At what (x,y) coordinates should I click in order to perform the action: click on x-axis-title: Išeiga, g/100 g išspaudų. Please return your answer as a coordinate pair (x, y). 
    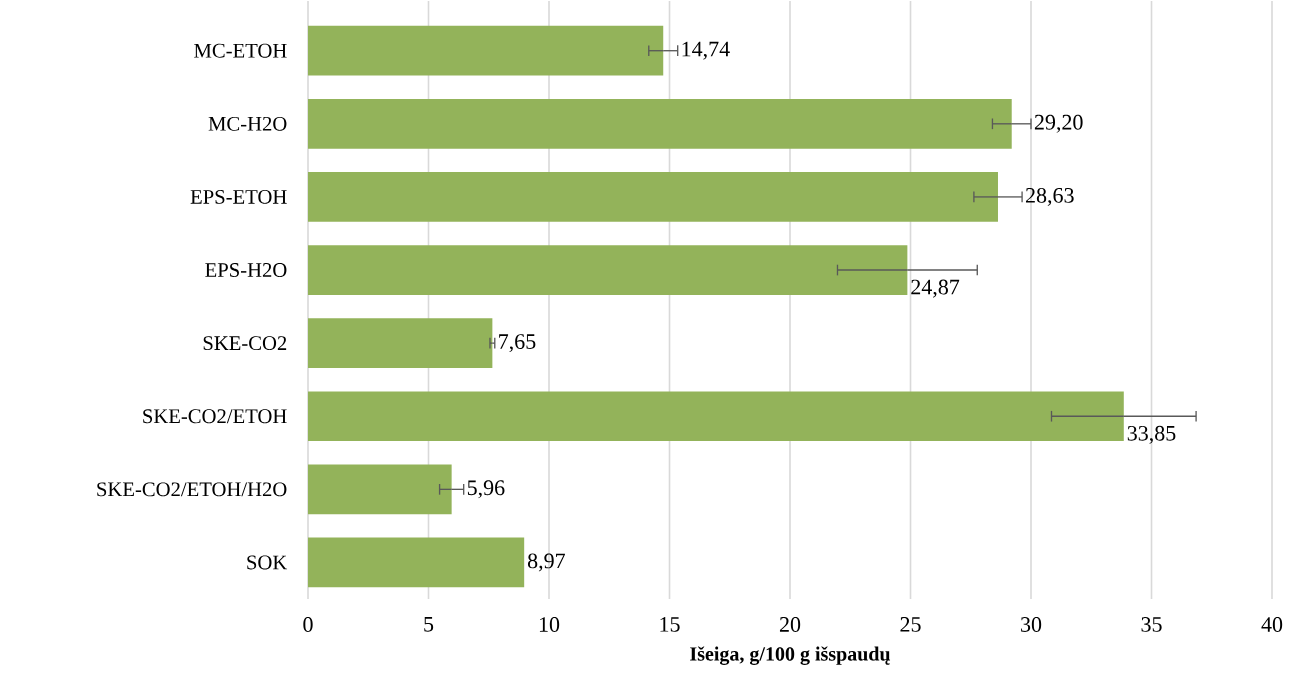
    Looking at the image, I should click on (790, 655).